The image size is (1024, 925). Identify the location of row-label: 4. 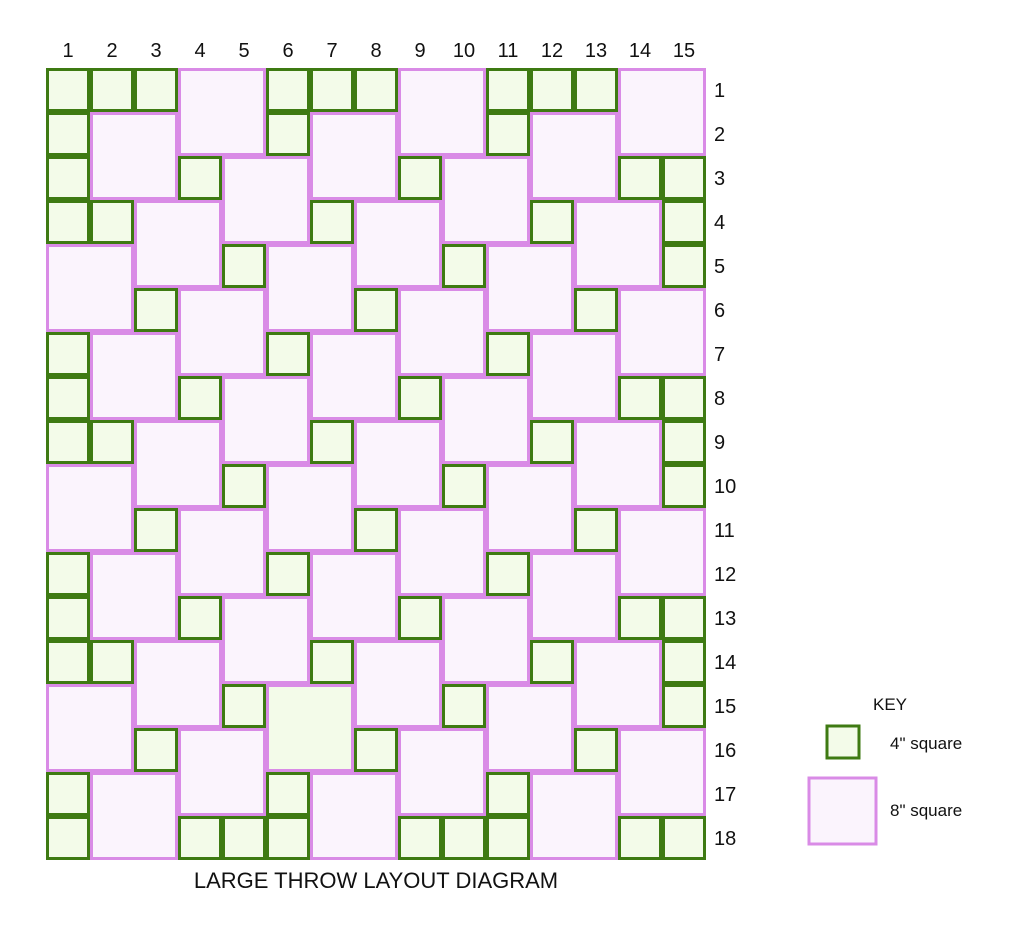
(719, 223).